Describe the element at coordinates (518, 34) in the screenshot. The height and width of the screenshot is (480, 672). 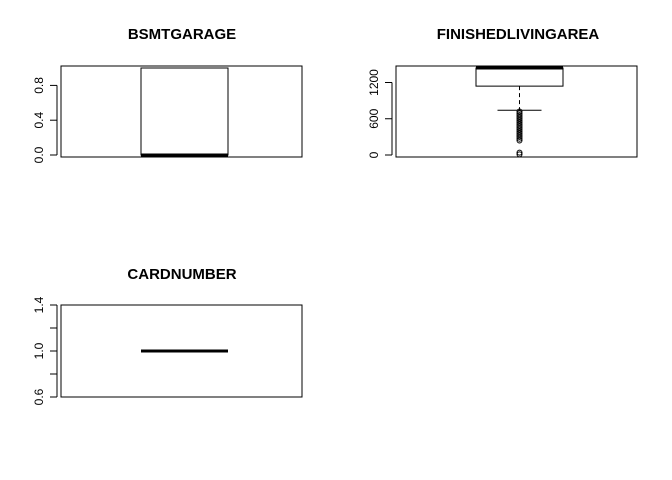
I see `panel-title: FINISHEDLIVINGAREA` at that location.